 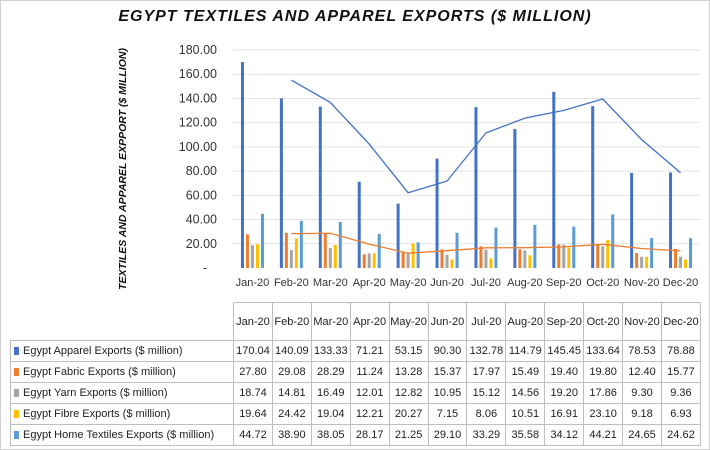 What do you see at coordinates (253, 393) in the screenshot?
I see `table-cell: 18.74` at bounding box center [253, 393].